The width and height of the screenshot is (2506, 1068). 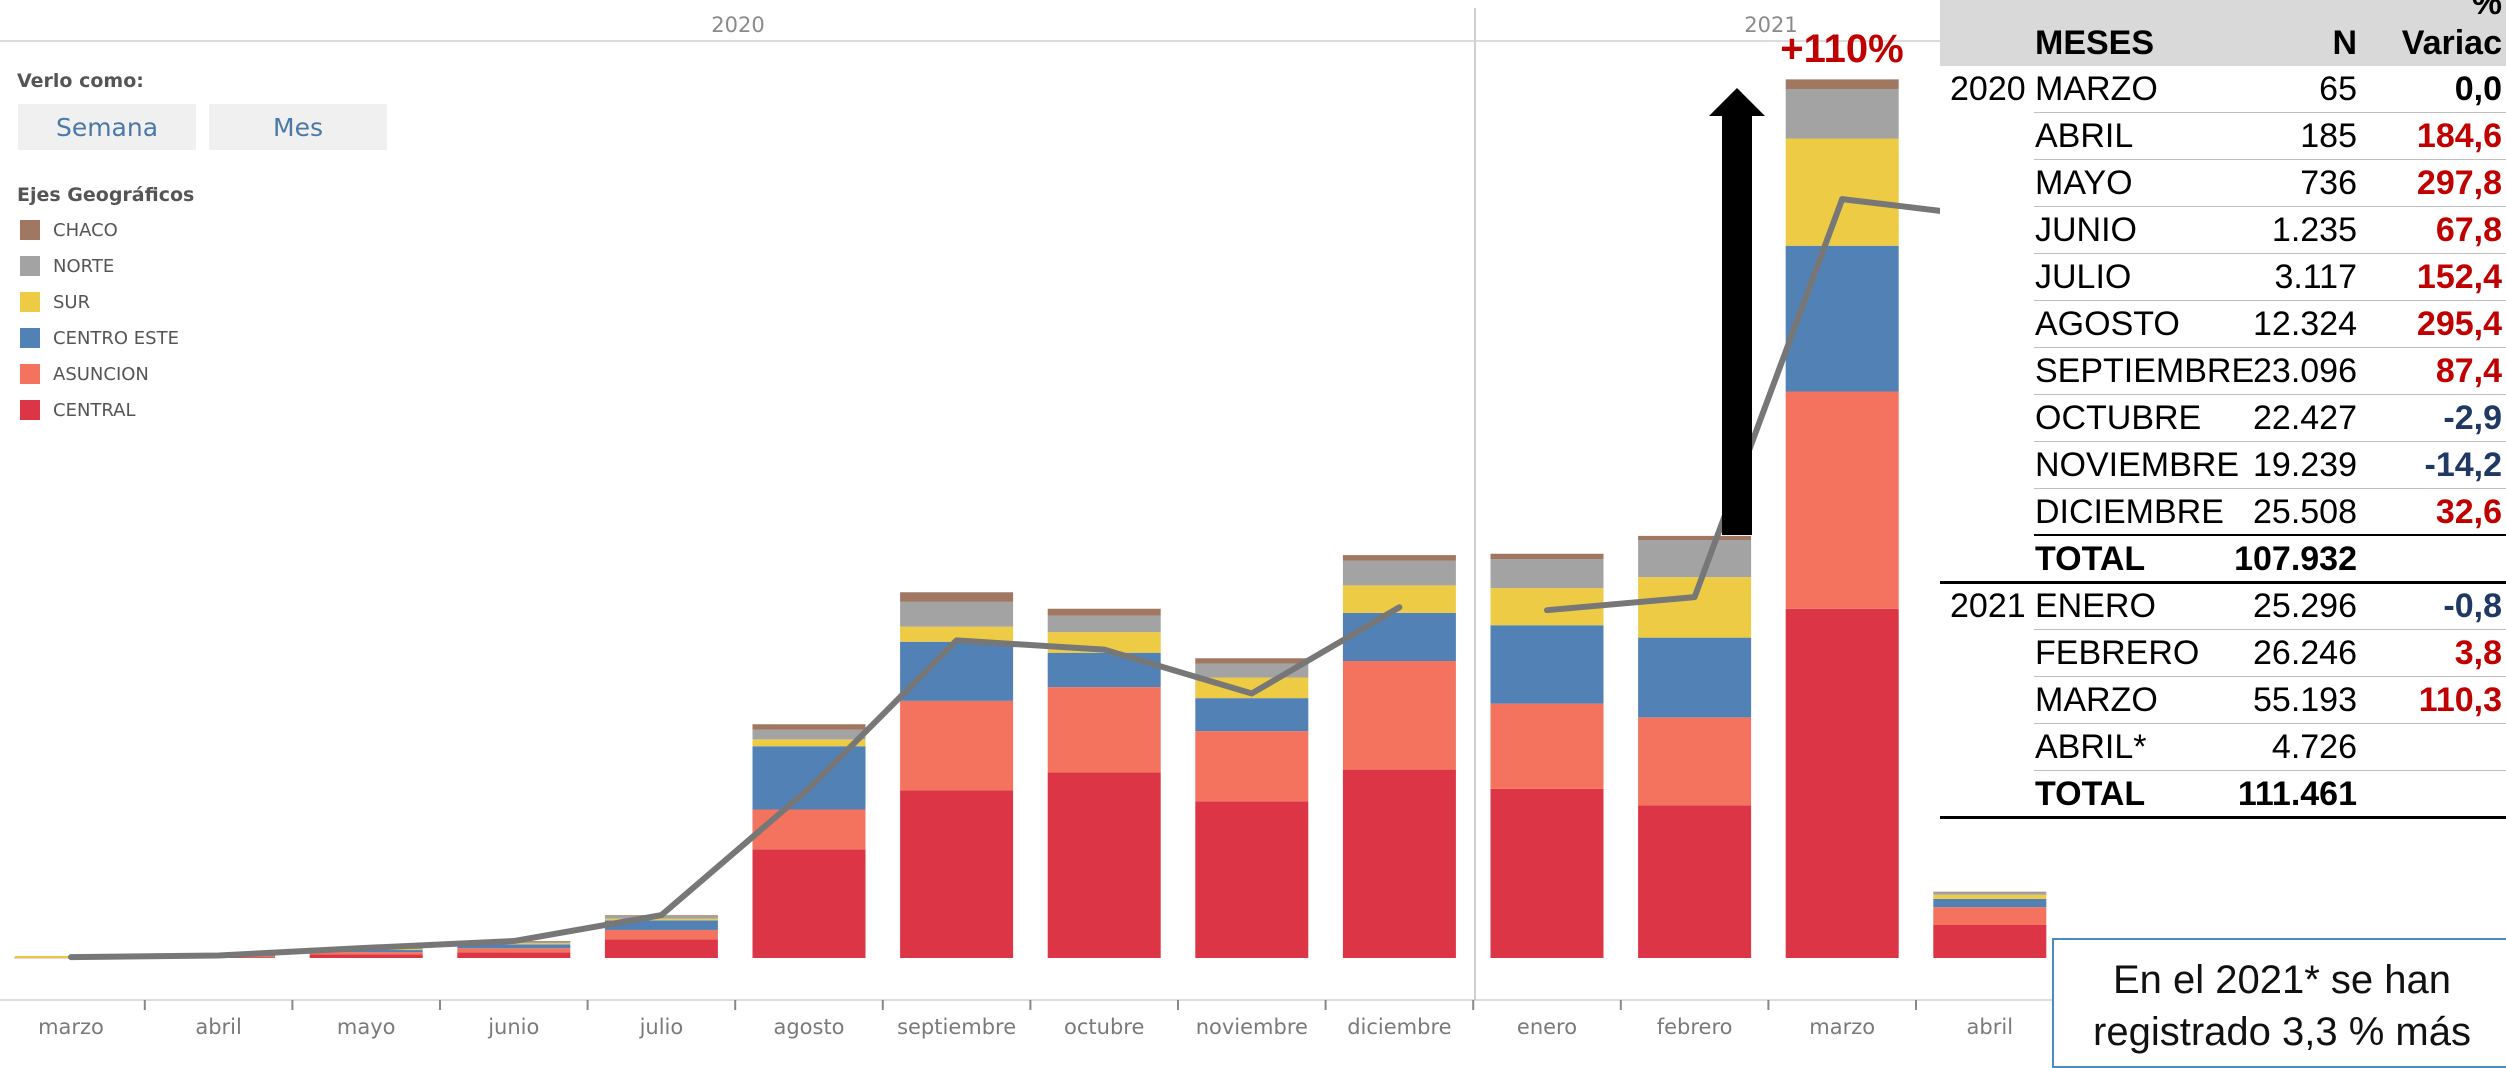 I want to click on row-n: 22.427, so click(x=2305, y=418).